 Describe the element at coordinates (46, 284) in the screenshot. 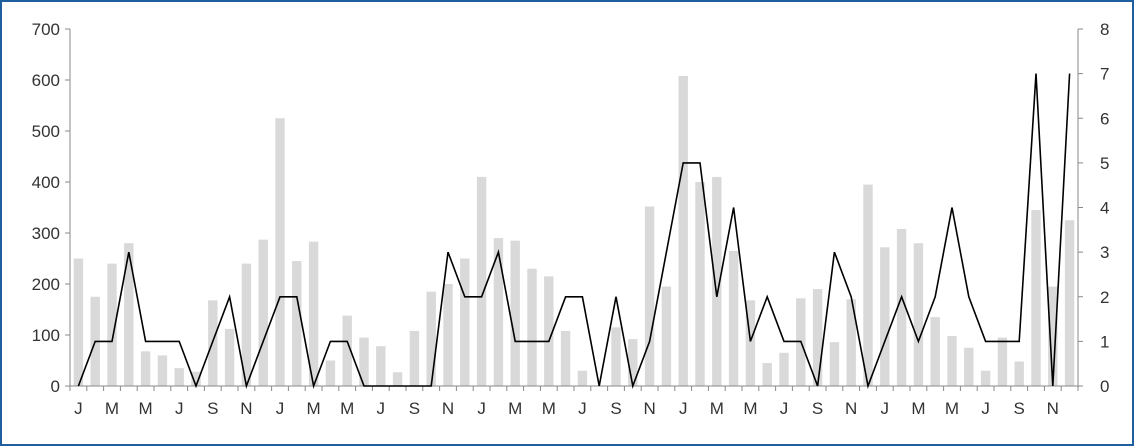

I see `left-axis-tick-label: 200` at that location.